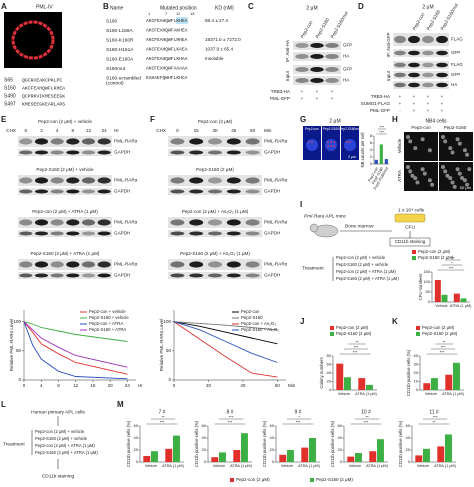  I want to click on panel-letter: H, so click(395, 119).